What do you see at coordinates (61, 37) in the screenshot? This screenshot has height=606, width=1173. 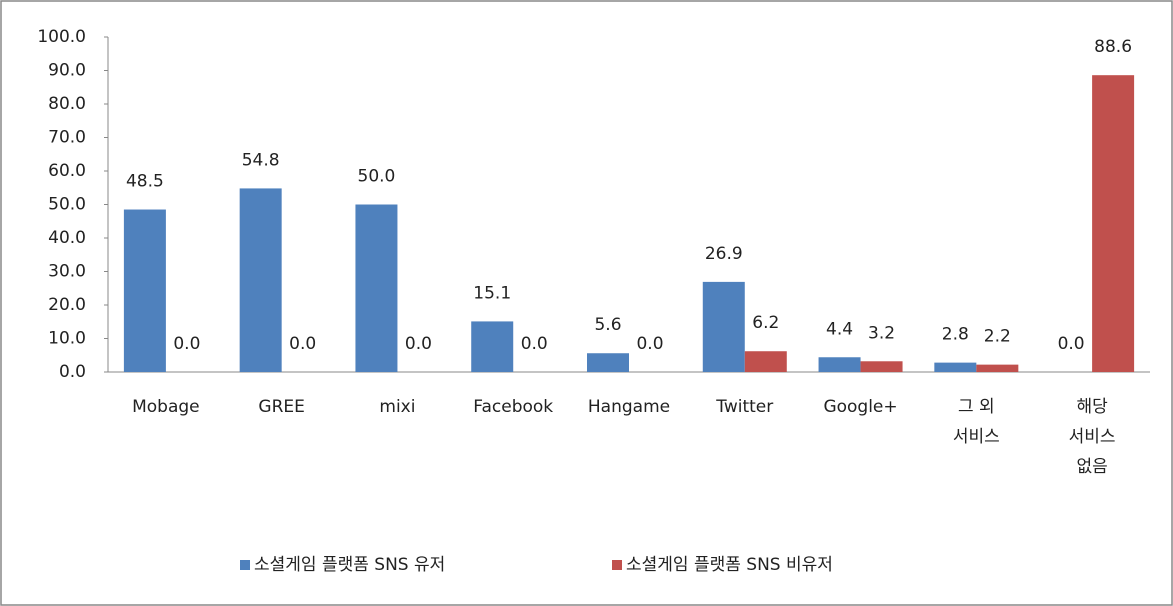 I see `y-tick-label: 100.0` at bounding box center [61, 37].